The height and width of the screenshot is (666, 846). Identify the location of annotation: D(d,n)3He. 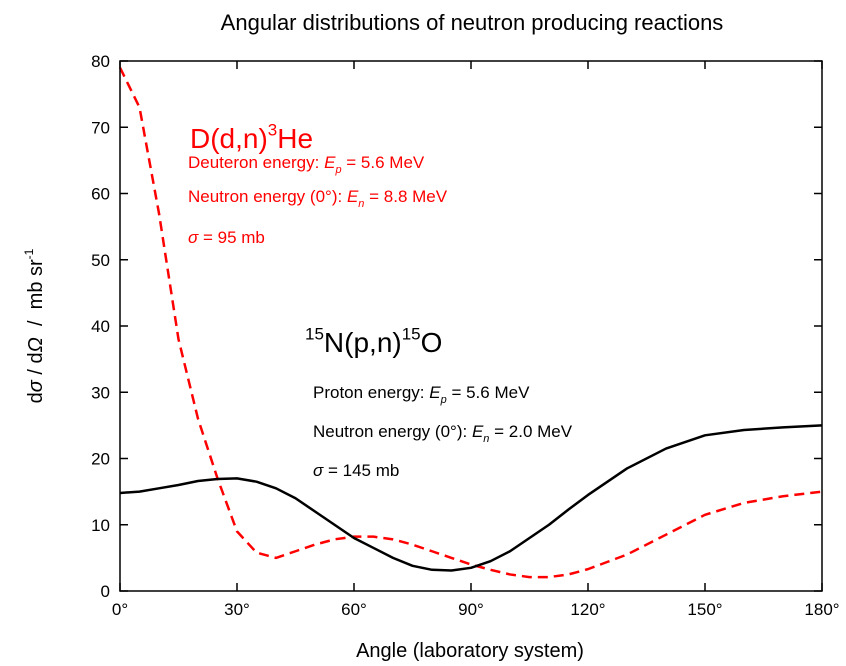
(251, 137).